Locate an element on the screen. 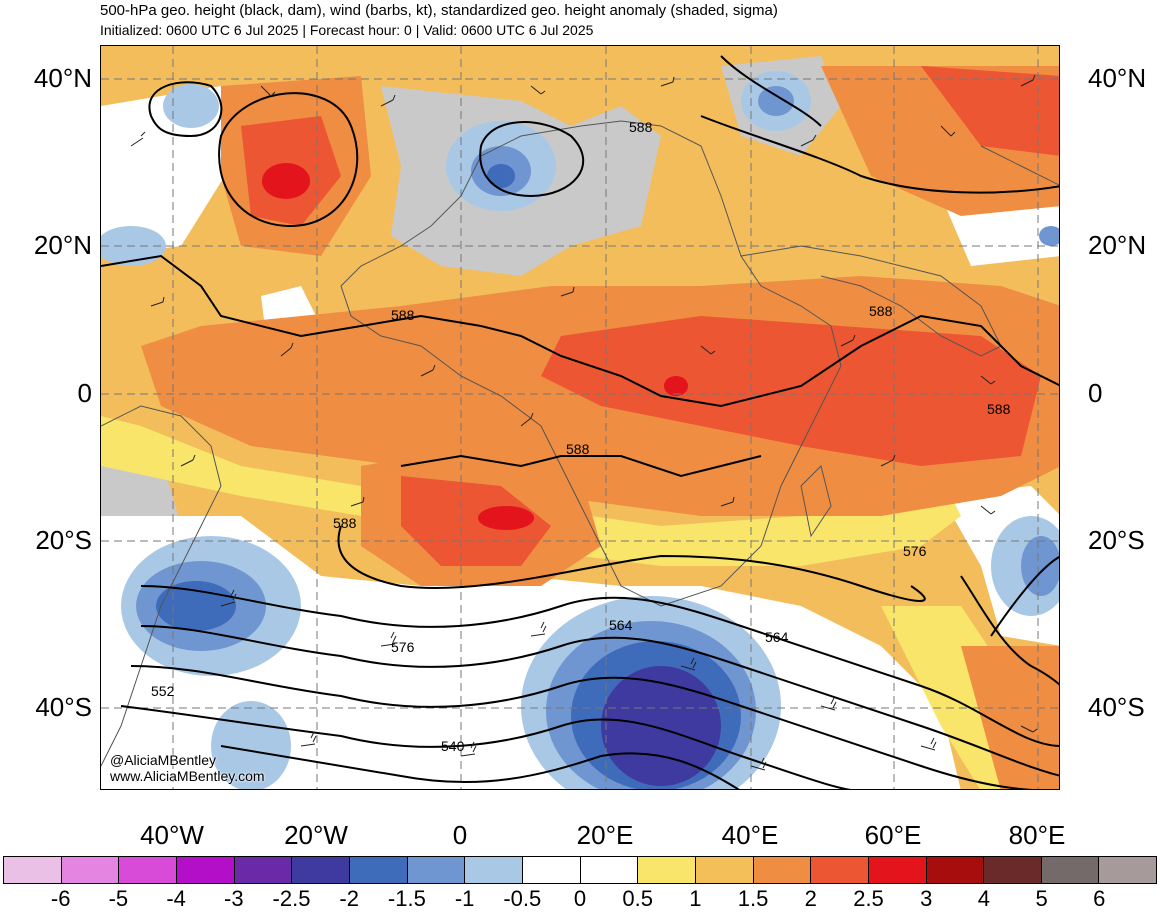 This screenshot has height=913, width=1160. strong-positive-s-atlantic is located at coordinates (476, 521).